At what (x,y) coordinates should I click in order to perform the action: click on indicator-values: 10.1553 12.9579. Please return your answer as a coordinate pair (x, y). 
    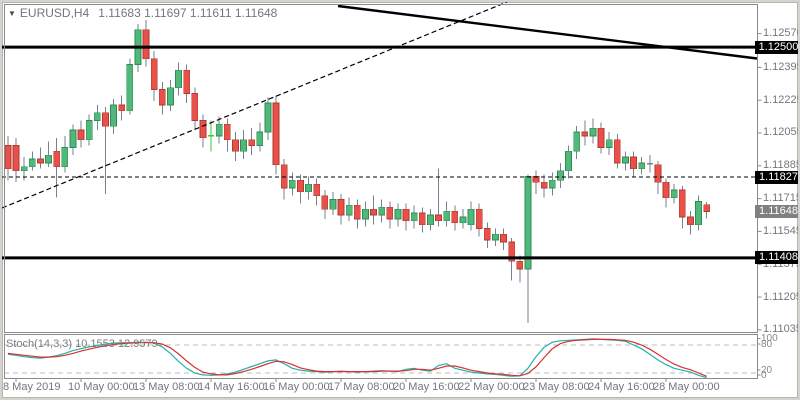
    Looking at the image, I should click on (116, 344).